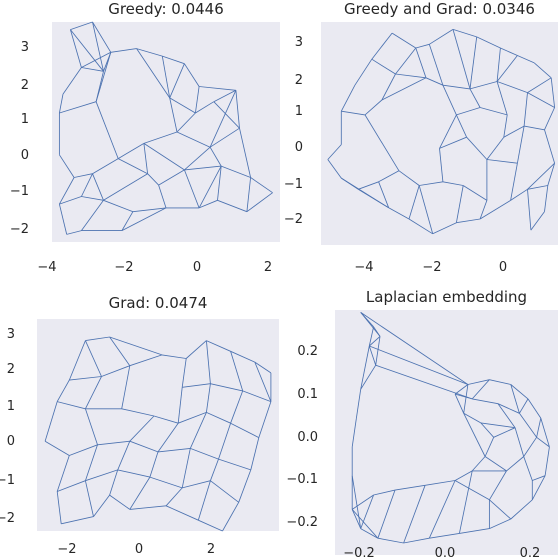  I want to click on y-tick-label: 2, so click(11, 369).